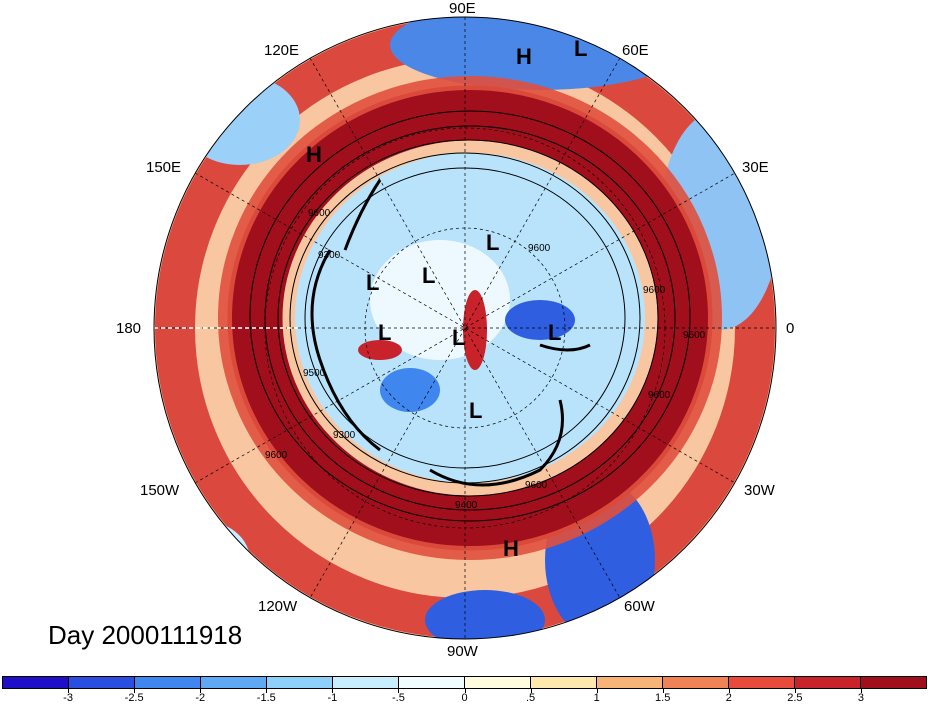  What do you see at coordinates (380, 350) in the screenshot?
I see `inner-warm-streak-west` at bounding box center [380, 350].